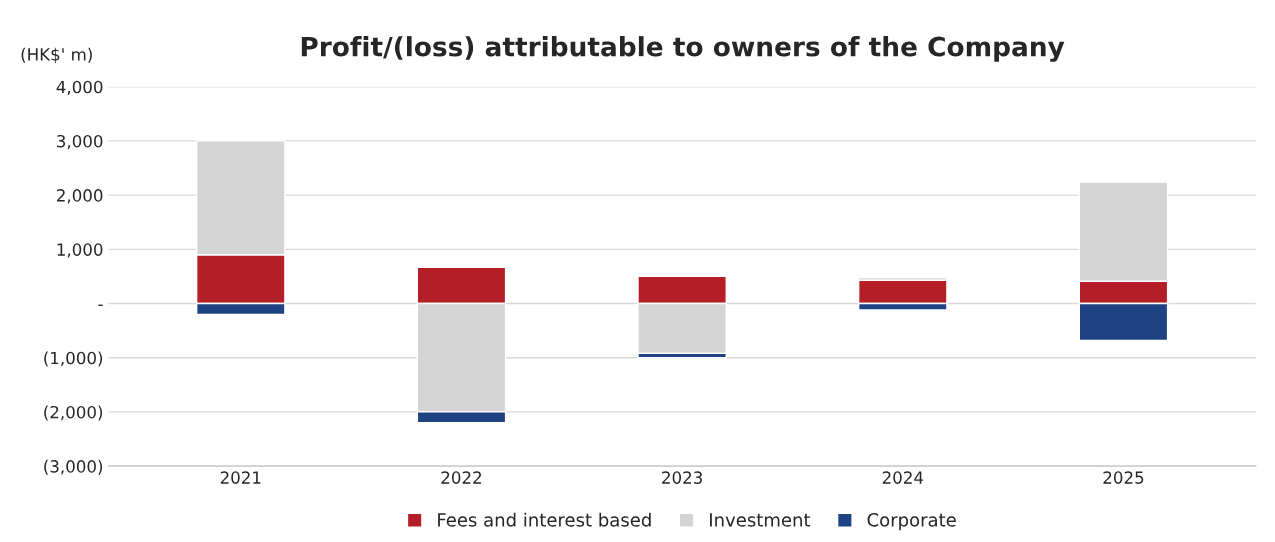  What do you see at coordinates (73, 413) in the screenshot?
I see `y-tick-label: (2,000)` at bounding box center [73, 413].